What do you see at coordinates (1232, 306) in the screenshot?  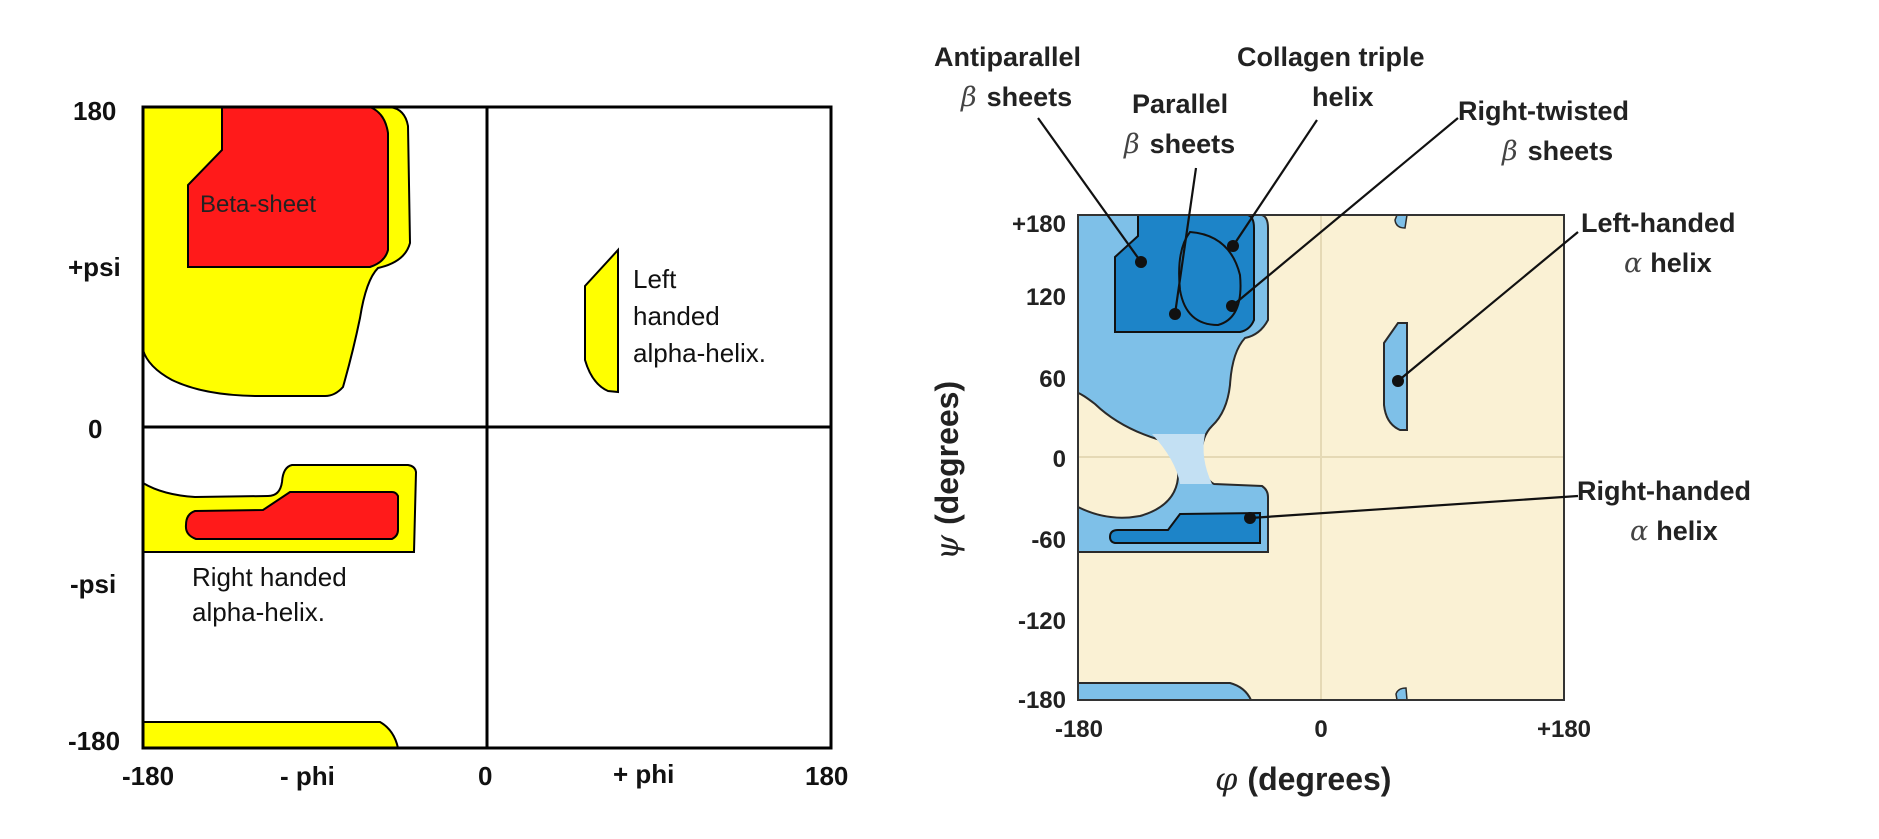 I see `right-twisted-dot` at bounding box center [1232, 306].